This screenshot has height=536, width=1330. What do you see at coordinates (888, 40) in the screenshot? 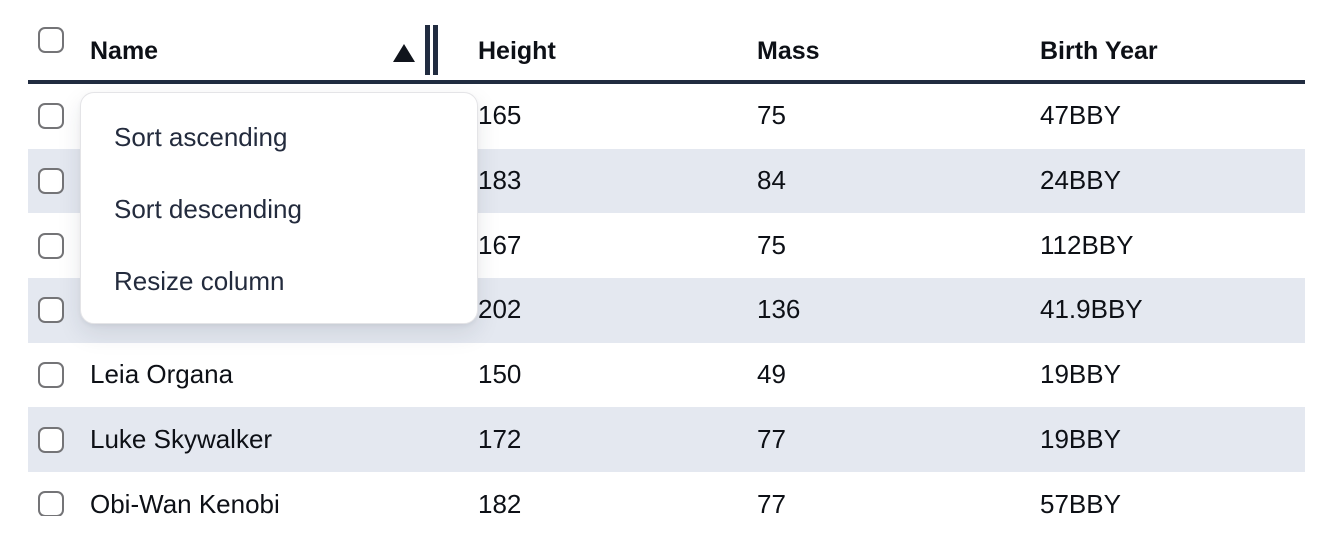
I see `column-header-mass: Mass` at bounding box center [888, 40].